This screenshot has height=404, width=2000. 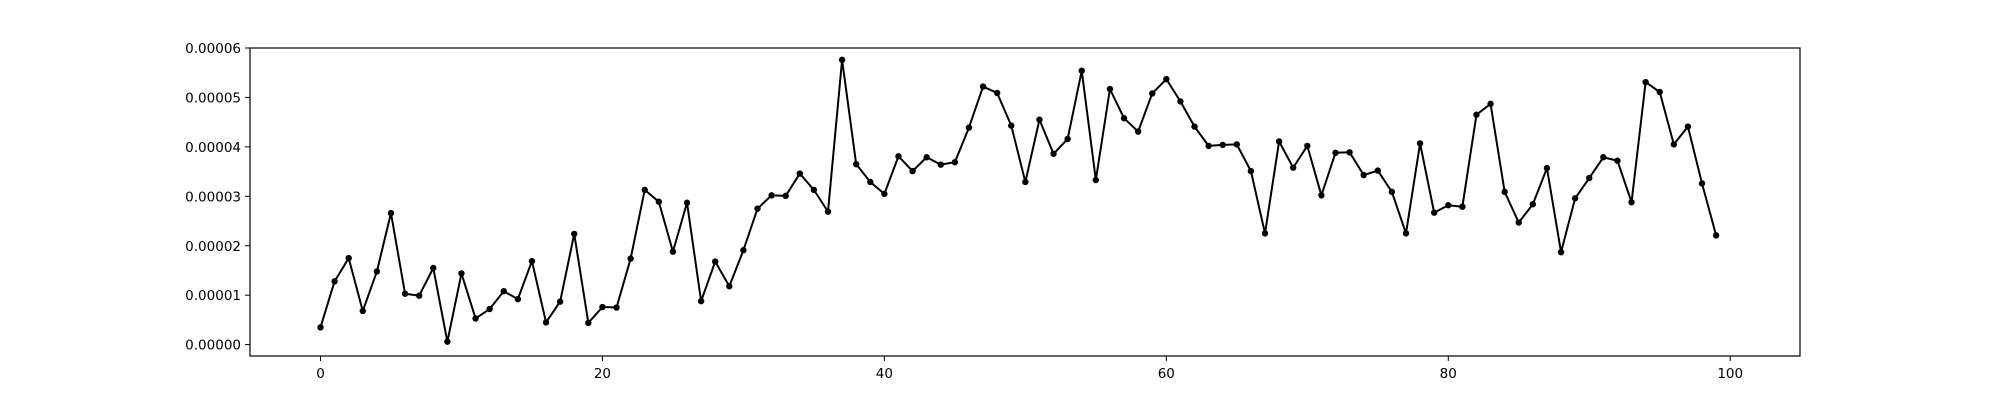 What do you see at coordinates (1166, 374) in the screenshot?
I see `x-tick-label: 60` at bounding box center [1166, 374].